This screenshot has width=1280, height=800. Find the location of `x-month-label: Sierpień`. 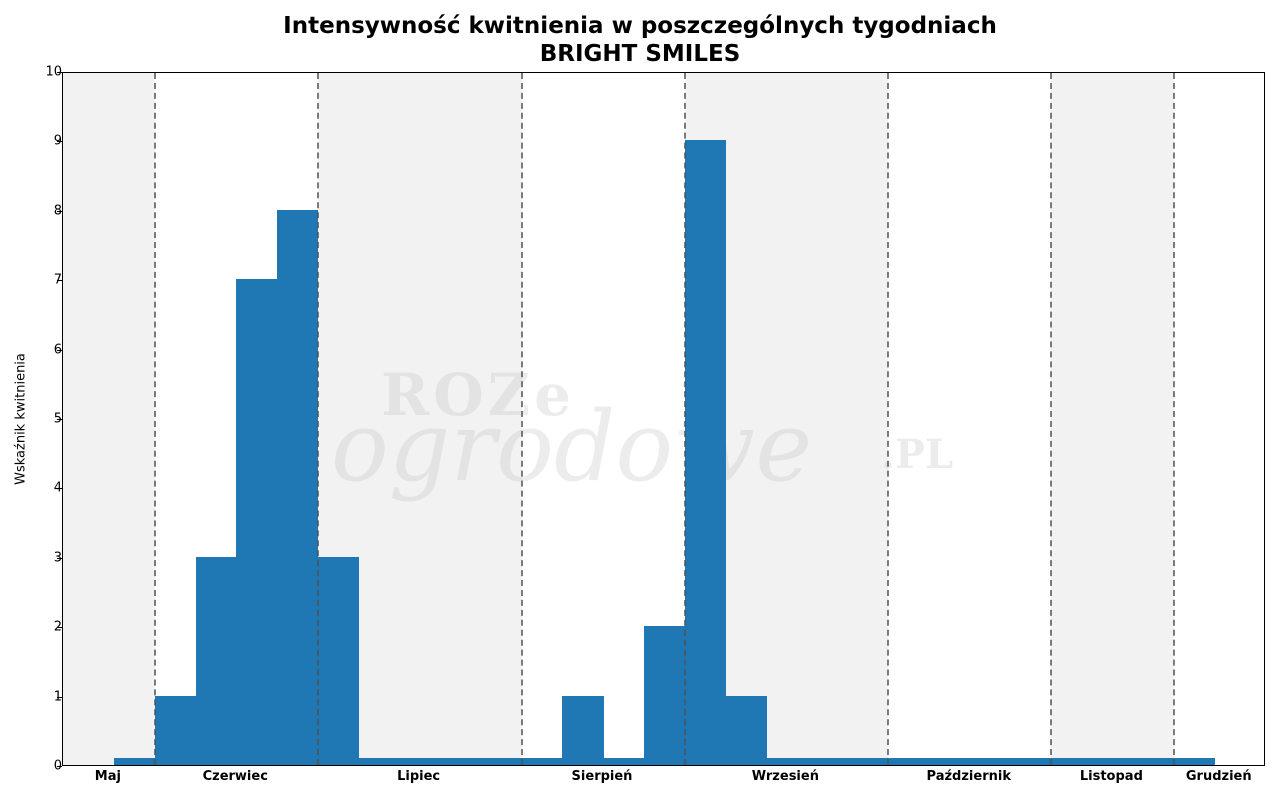

x-month-label: Sierpień is located at coordinates (602, 776).